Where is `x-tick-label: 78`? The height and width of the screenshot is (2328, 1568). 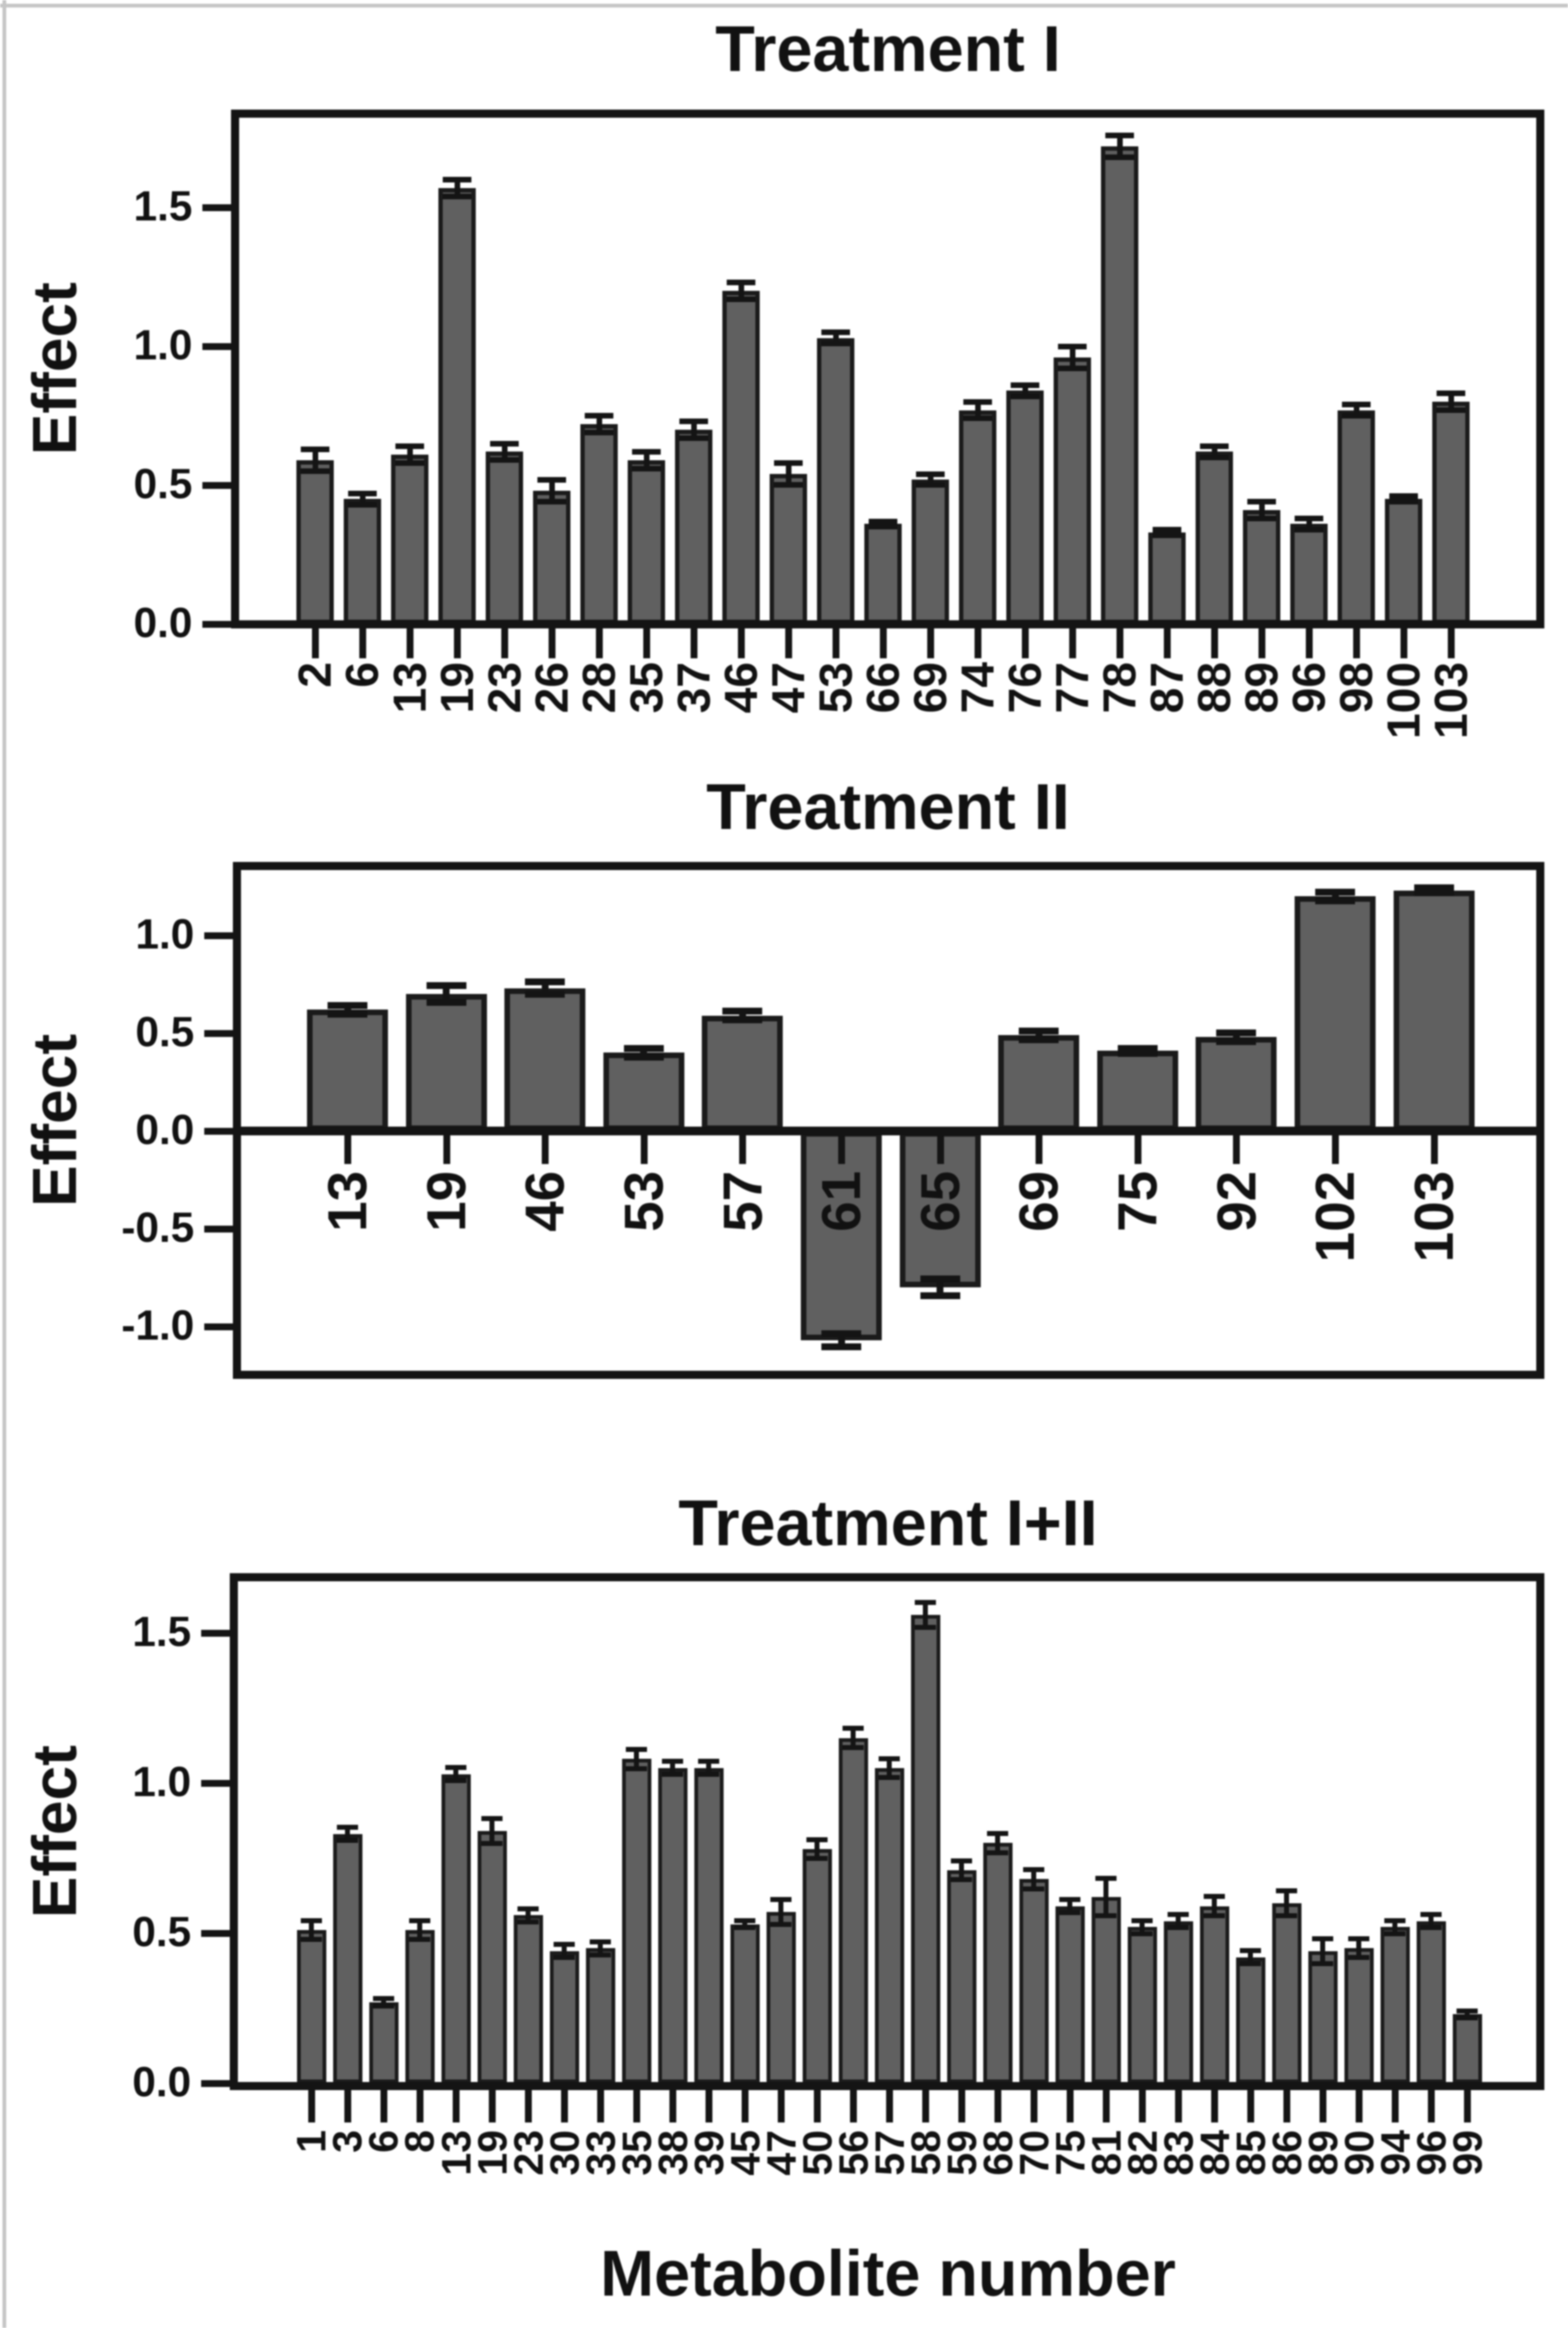 x-tick-label: 78 is located at coordinates (1119, 688).